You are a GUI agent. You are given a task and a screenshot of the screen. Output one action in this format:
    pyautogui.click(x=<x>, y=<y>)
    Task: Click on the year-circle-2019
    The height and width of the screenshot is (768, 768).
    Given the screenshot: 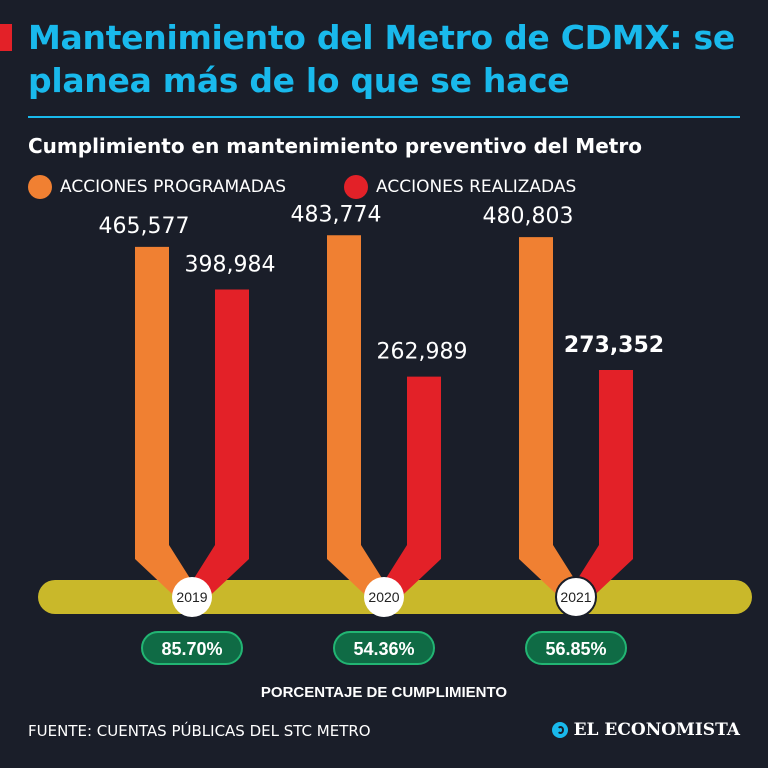 What is the action you would take?
    pyautogui.click(x=192, y=597)
    